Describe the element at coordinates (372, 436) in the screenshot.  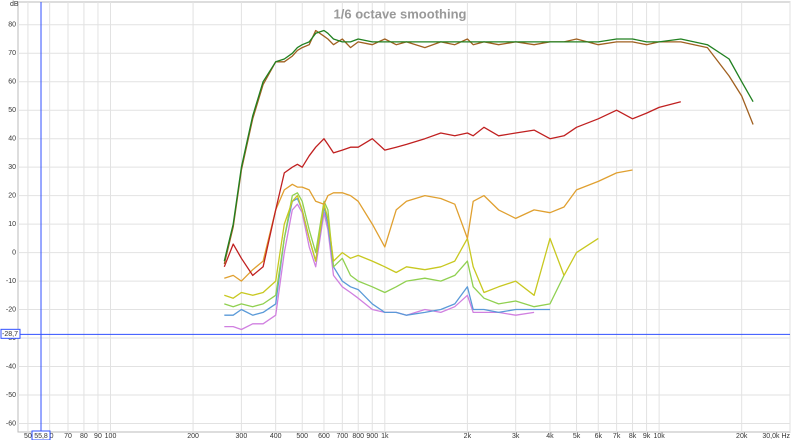
I see `x-tick-label: 900` at that location.